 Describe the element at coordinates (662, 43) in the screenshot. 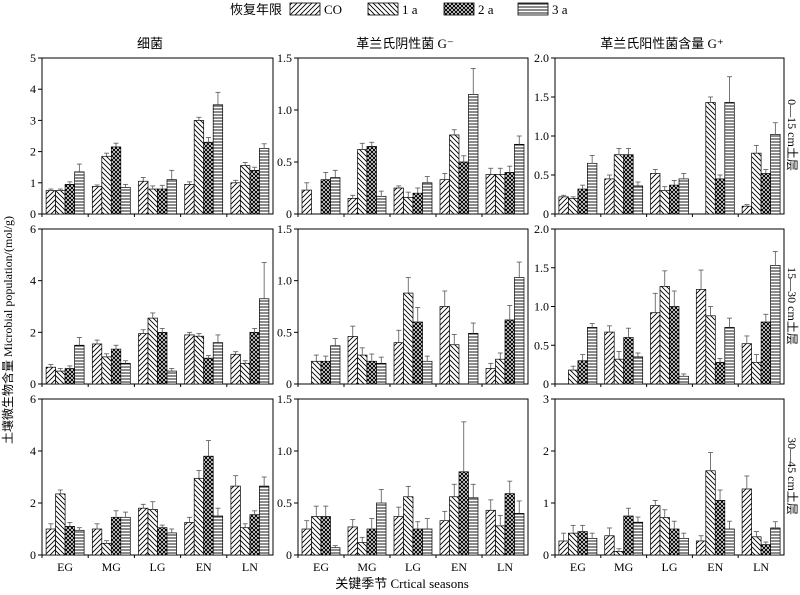

I see `column-title-gram-positive: 革兰氏阳性菌含量 G⁺` at that location.